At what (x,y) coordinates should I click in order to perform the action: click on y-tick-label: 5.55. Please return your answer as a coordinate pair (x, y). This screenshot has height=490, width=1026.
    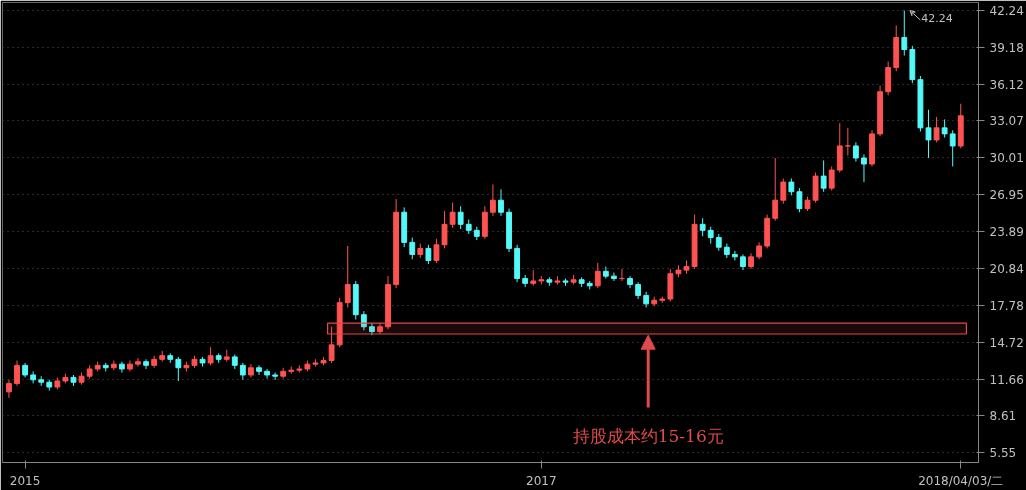
    Looking at the image, I should click on (1003, 453).